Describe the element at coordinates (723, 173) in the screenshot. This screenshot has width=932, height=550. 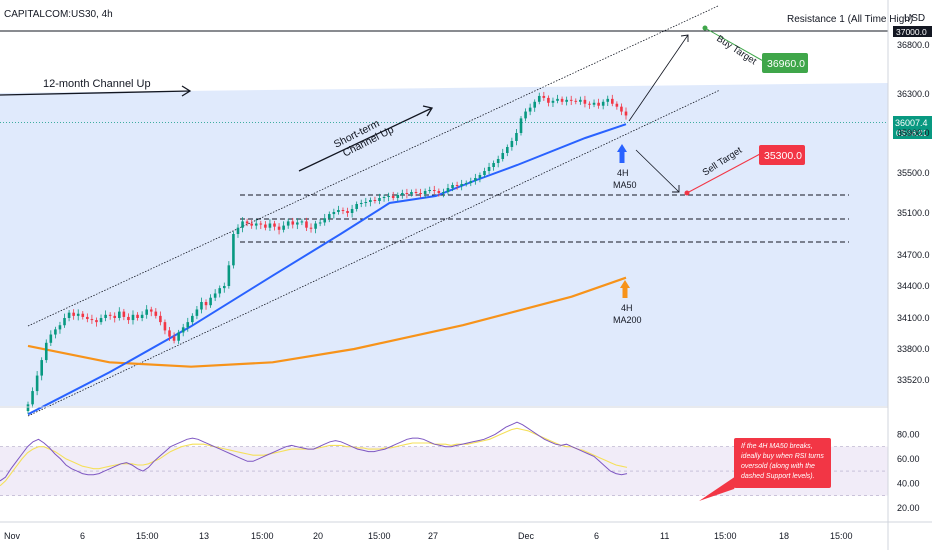
I see `sell-target-connector` at that location.